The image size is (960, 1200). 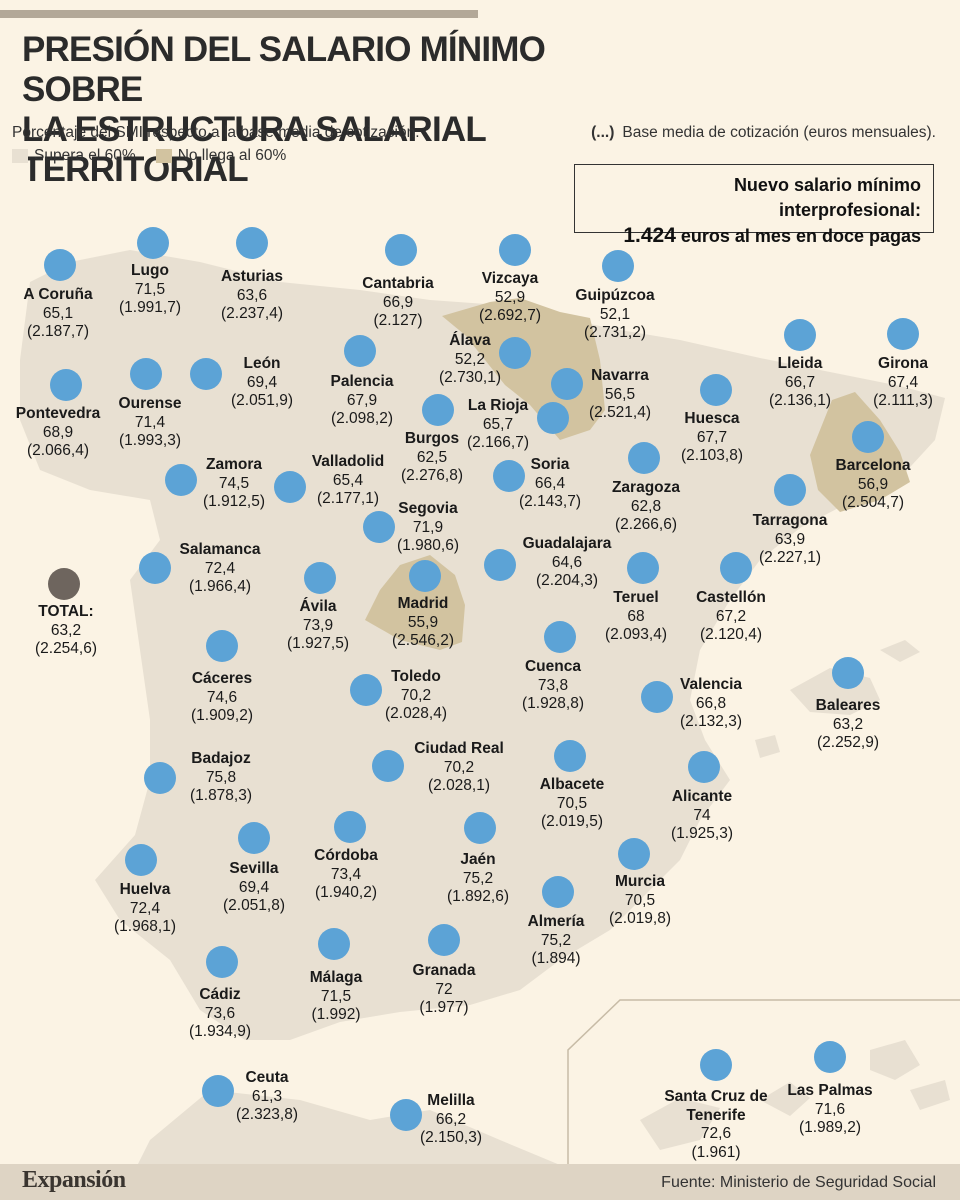 I want to click on cadiz-percentage: 73,6, so click(x=220, y=1013).